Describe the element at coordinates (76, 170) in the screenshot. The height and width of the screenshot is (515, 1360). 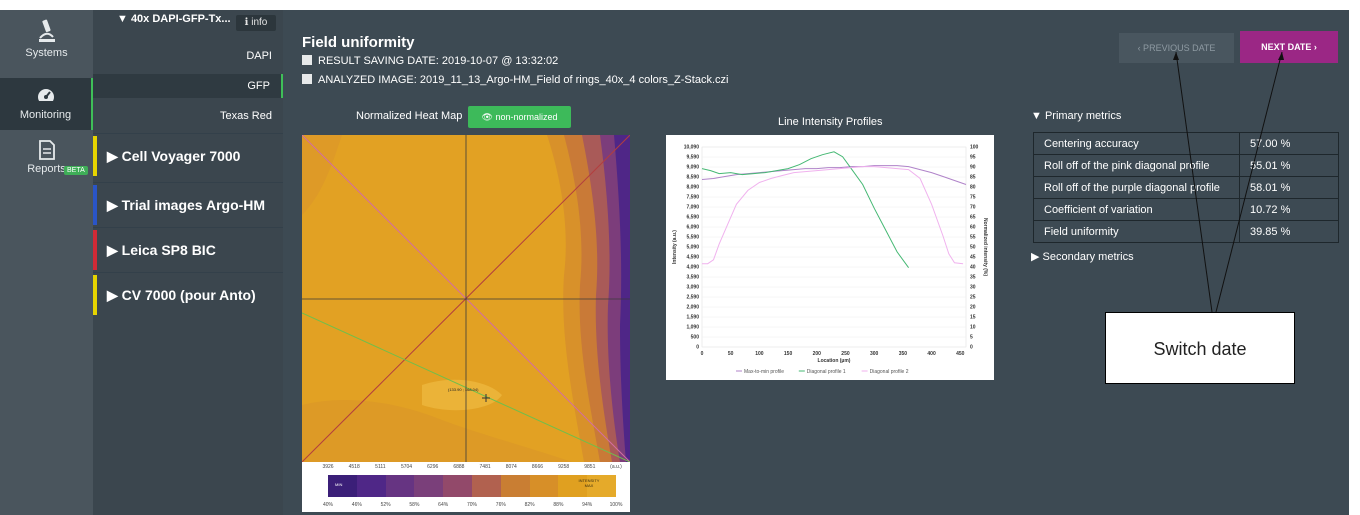
I see `beta-badge: BETA` at that location.